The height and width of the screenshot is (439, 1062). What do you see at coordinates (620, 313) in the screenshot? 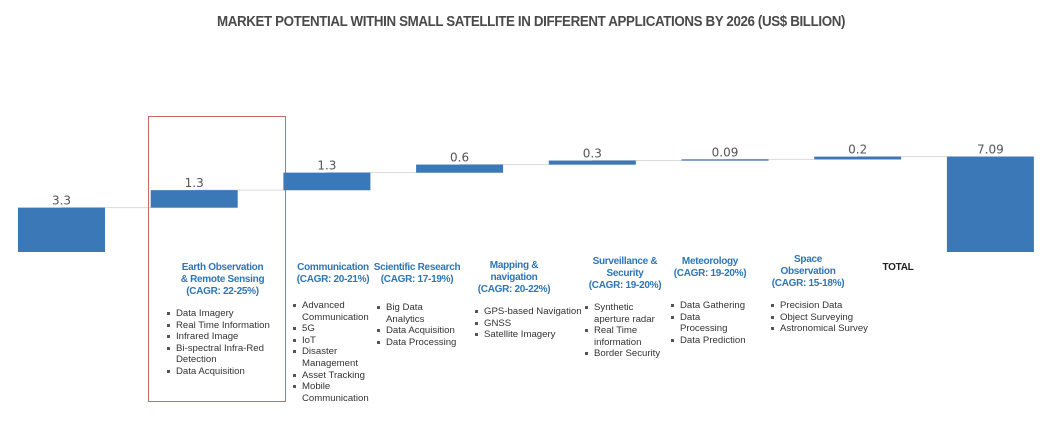
I see `list-item: Synthetic aperture radar` at bounding box center [620, 313].